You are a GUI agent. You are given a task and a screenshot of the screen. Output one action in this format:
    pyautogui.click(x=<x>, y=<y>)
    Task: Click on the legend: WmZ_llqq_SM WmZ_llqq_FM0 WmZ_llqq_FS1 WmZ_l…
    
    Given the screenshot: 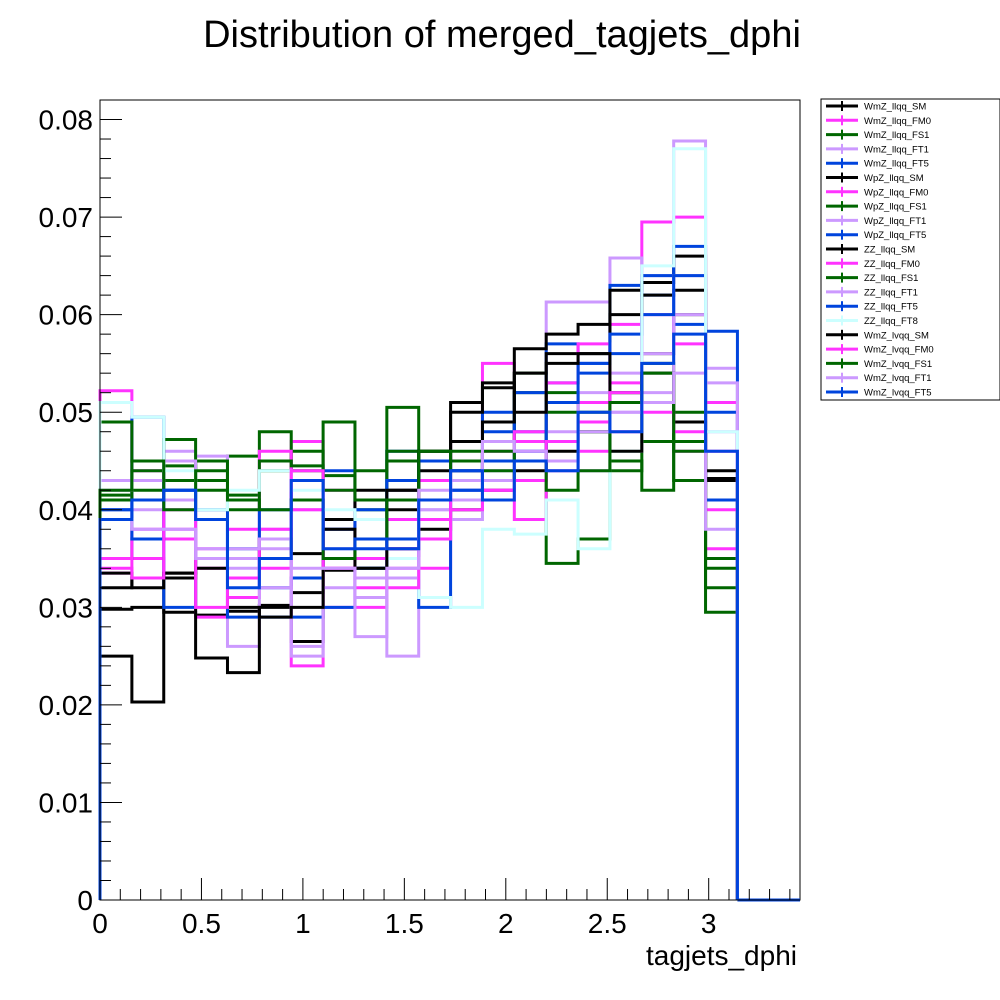 What is the action you would take?
    pyautogui.click(x=910, y=249)
    